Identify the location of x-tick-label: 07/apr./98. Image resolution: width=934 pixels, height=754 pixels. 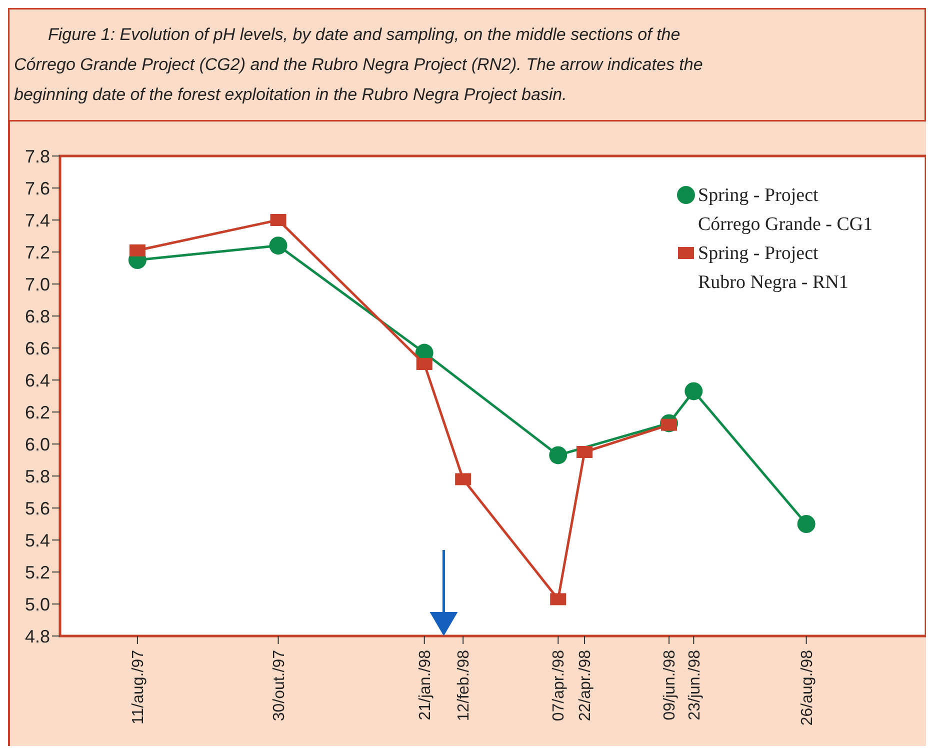
(559, 686).